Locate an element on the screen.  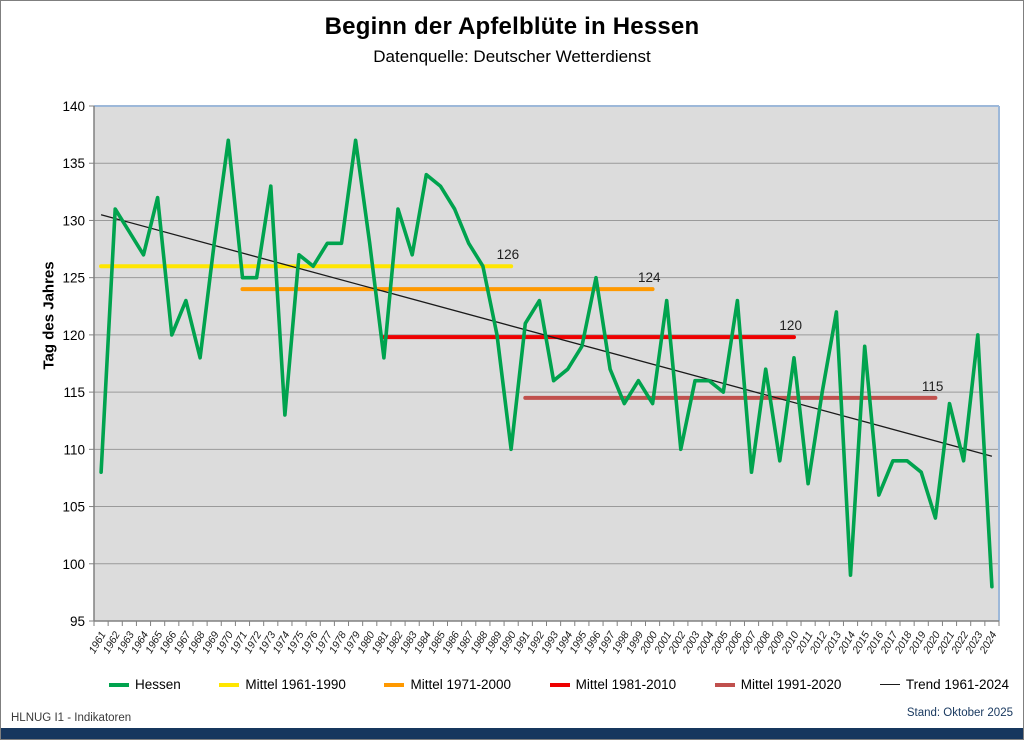
legend-label: Mittel 1961-1990 is located at coordinates (295, 684).